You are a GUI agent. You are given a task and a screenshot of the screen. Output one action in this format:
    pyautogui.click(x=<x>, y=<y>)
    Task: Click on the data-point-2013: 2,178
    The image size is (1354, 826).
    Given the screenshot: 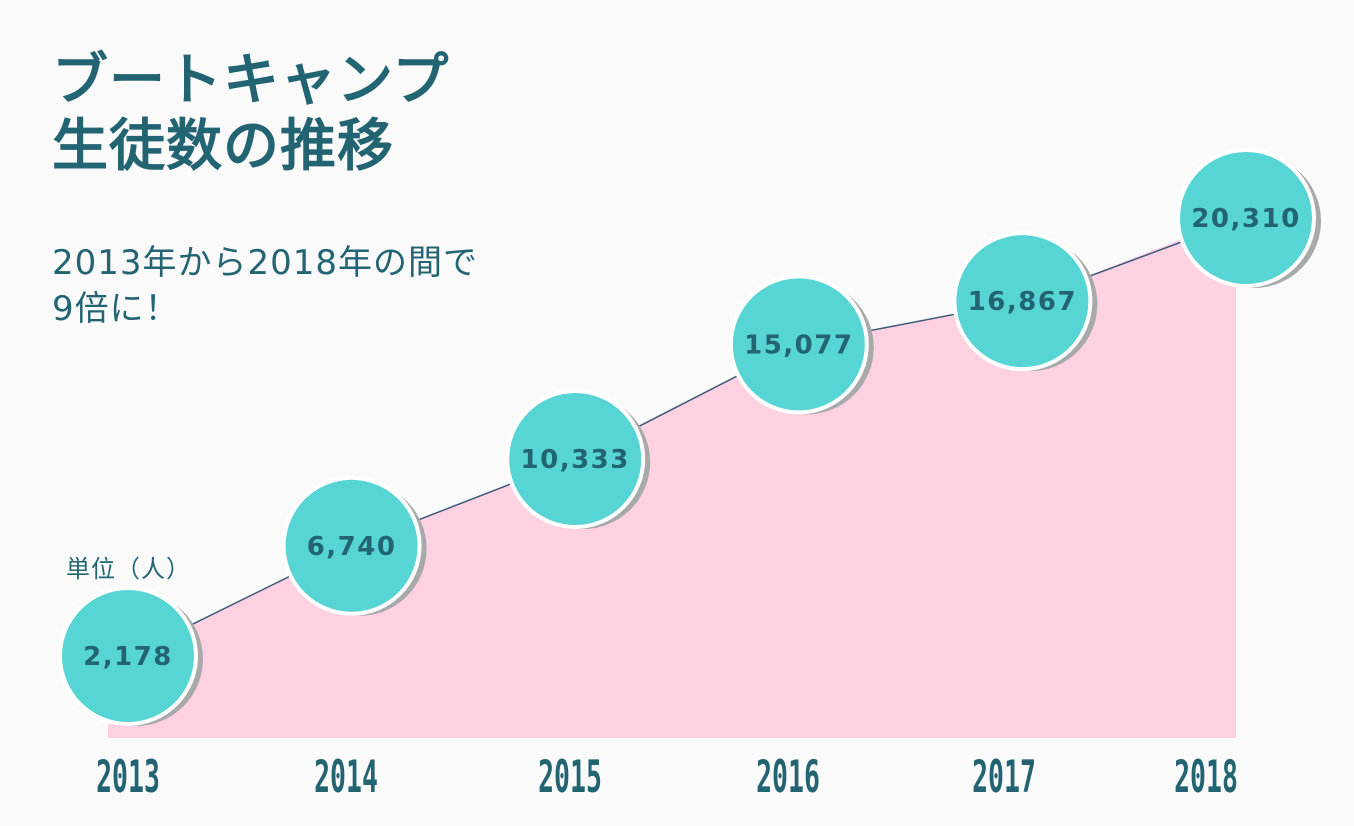 What is the action you would take?
    pyautogui.click(x=130, y=656)
    